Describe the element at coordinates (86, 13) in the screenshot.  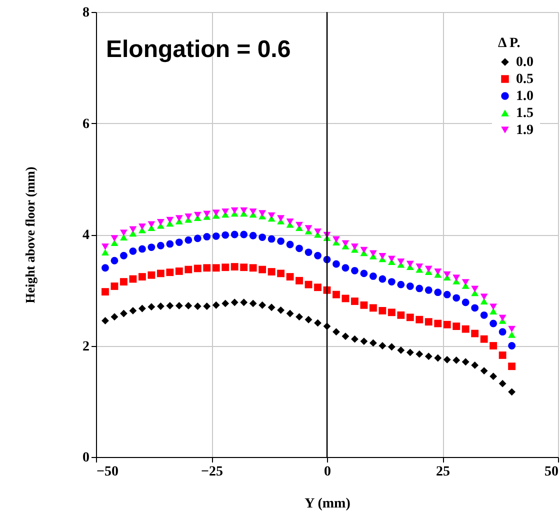
I see `y-tick-label: 8` at that location.